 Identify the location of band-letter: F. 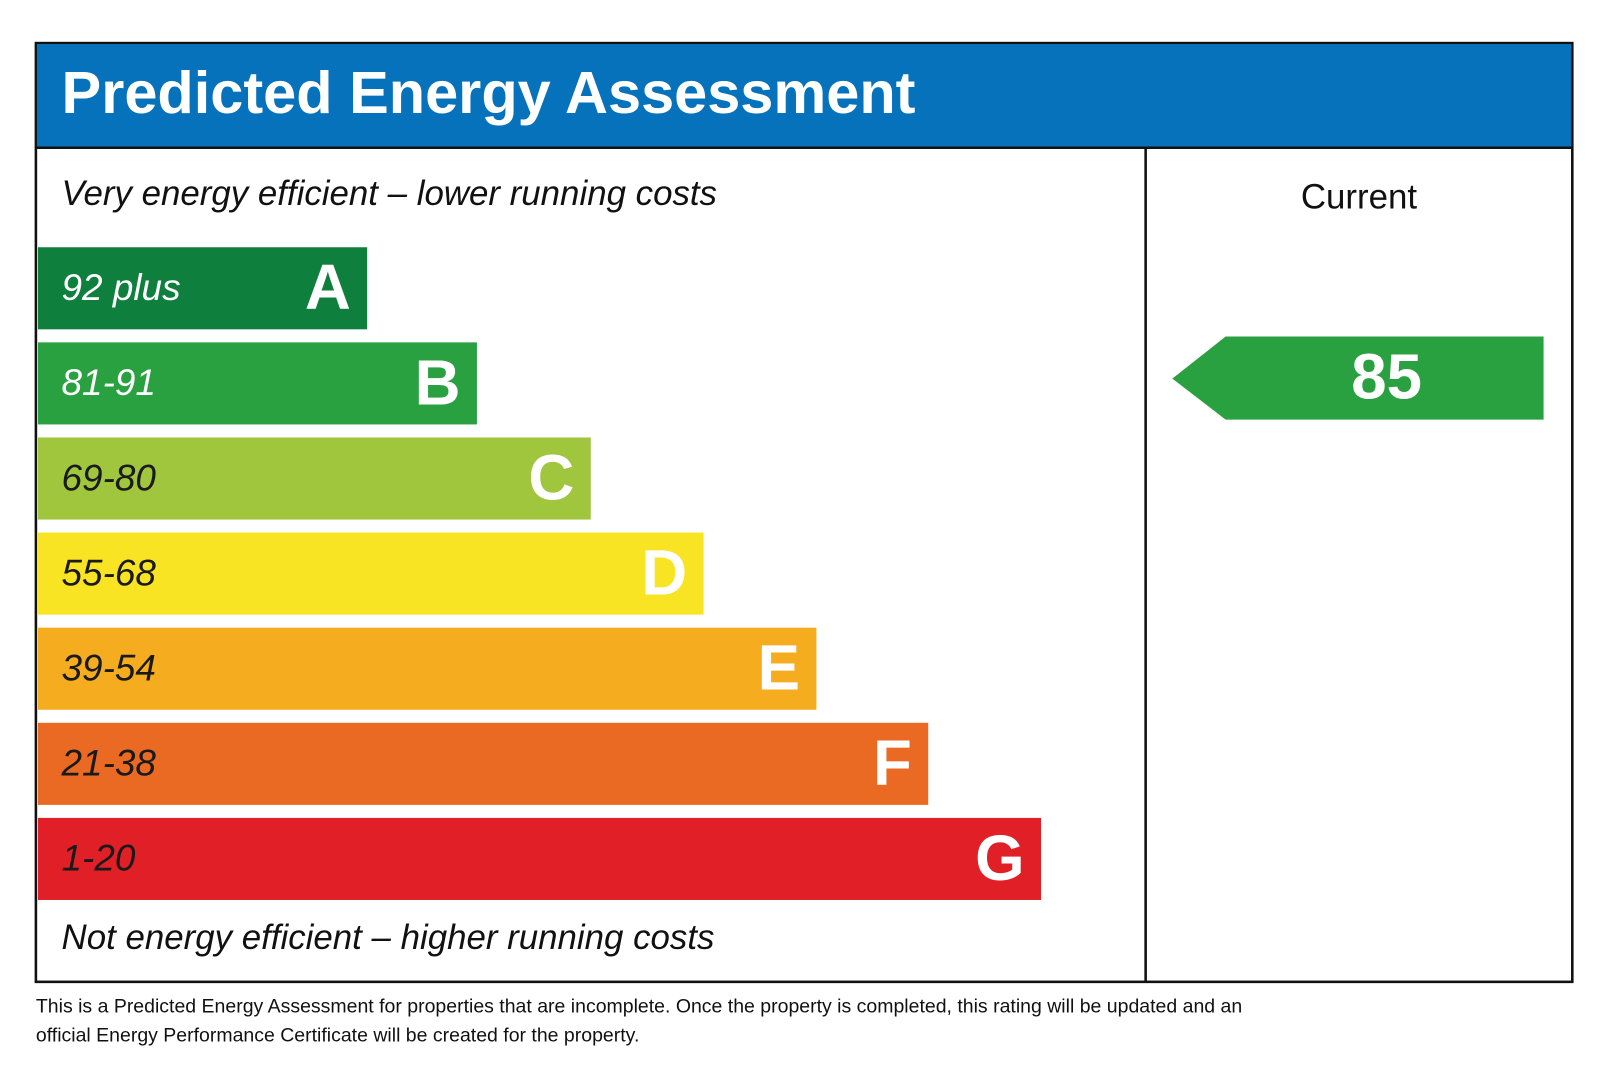
(892, 763).